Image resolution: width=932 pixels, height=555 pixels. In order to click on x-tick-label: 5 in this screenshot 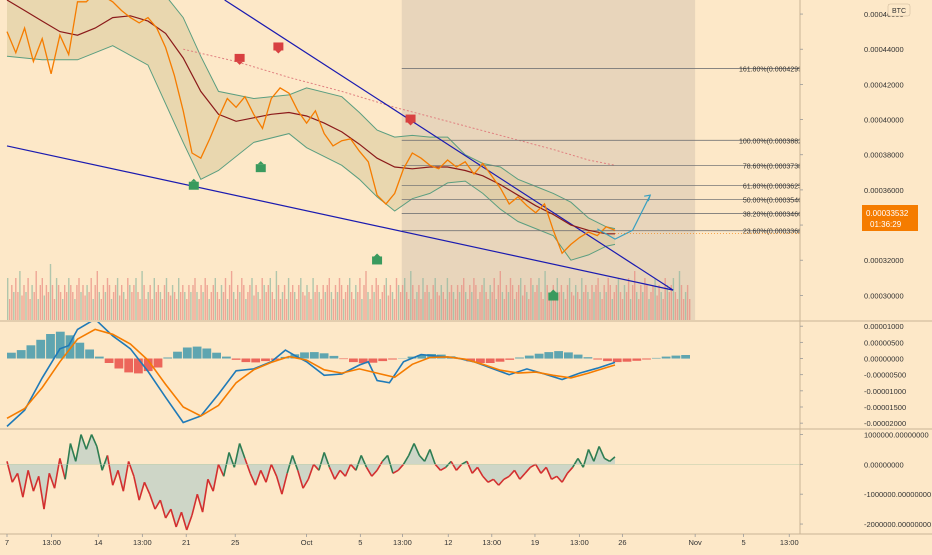, I will do `click(360, 542)`.